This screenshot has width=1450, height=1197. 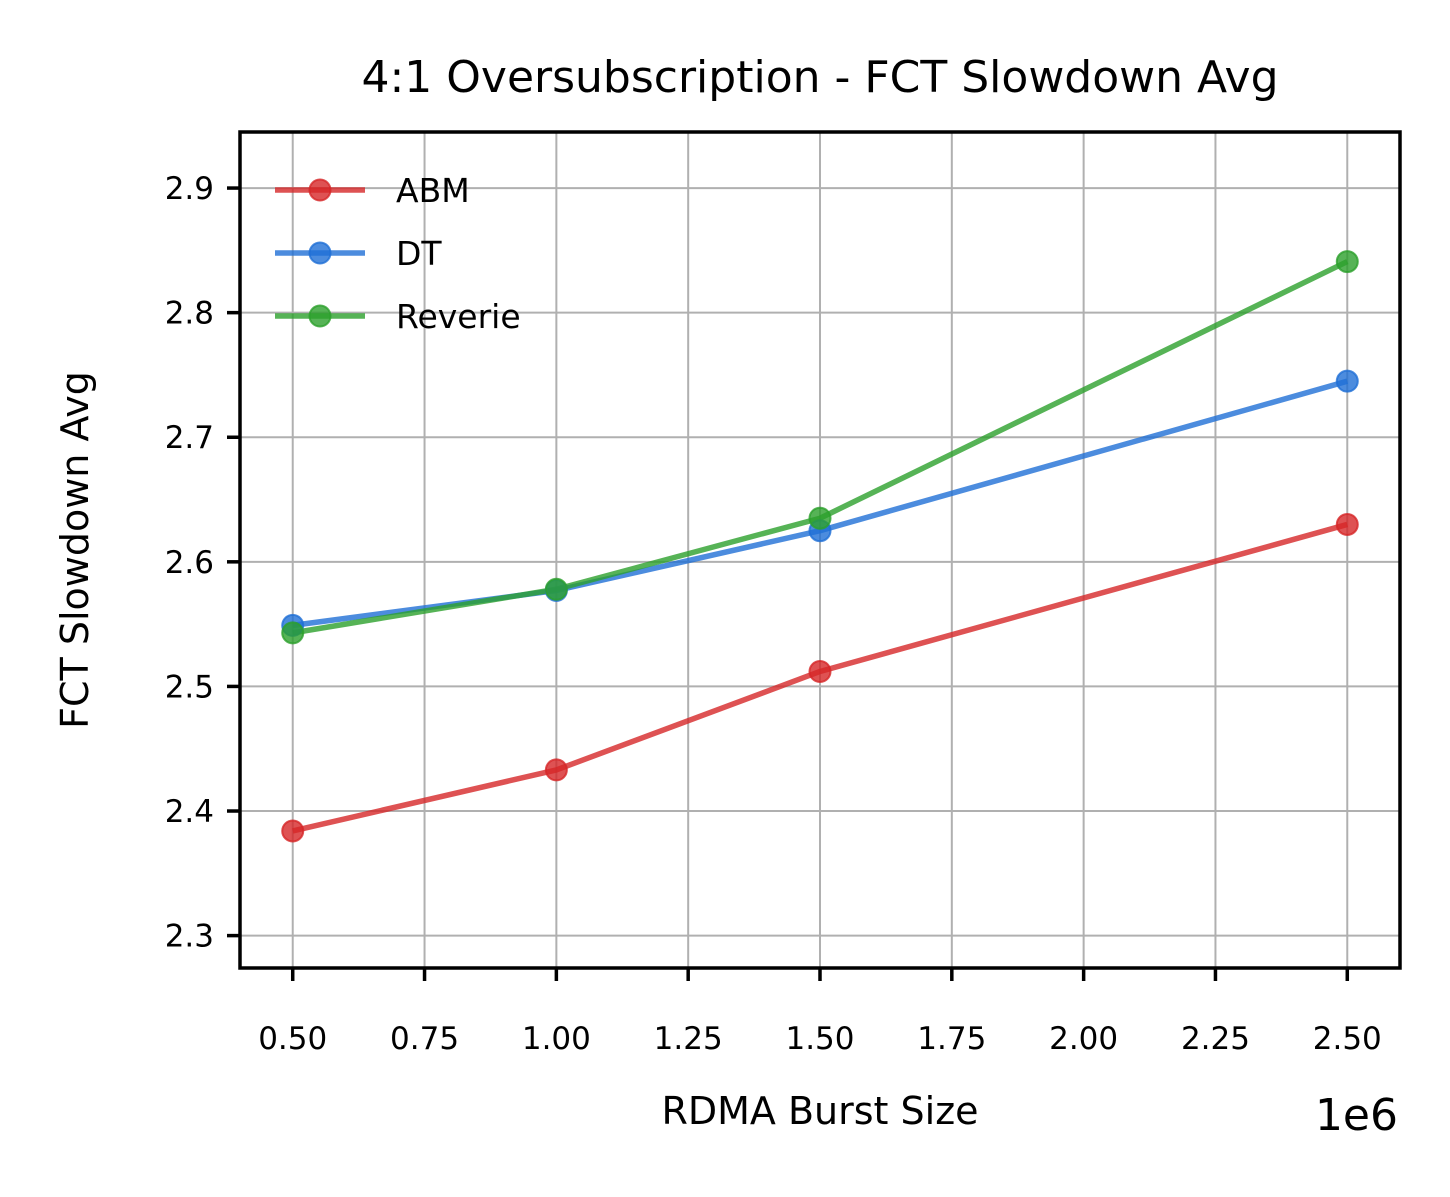 I want to click on legend: ABM DT Reverie, so click(x=398, y=253).